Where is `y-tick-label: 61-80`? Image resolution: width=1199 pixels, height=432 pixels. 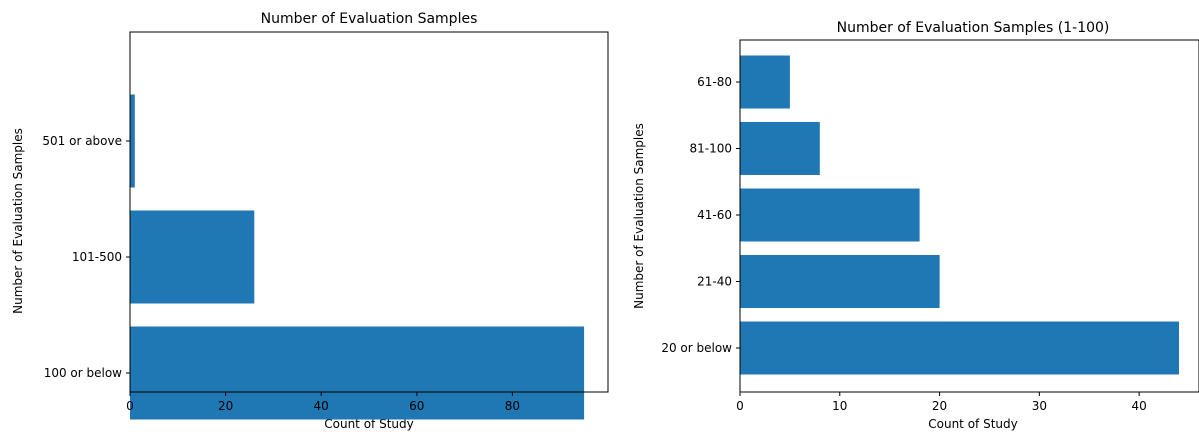
y-tick-label: 61-80 is located at coordinates (714, 82).